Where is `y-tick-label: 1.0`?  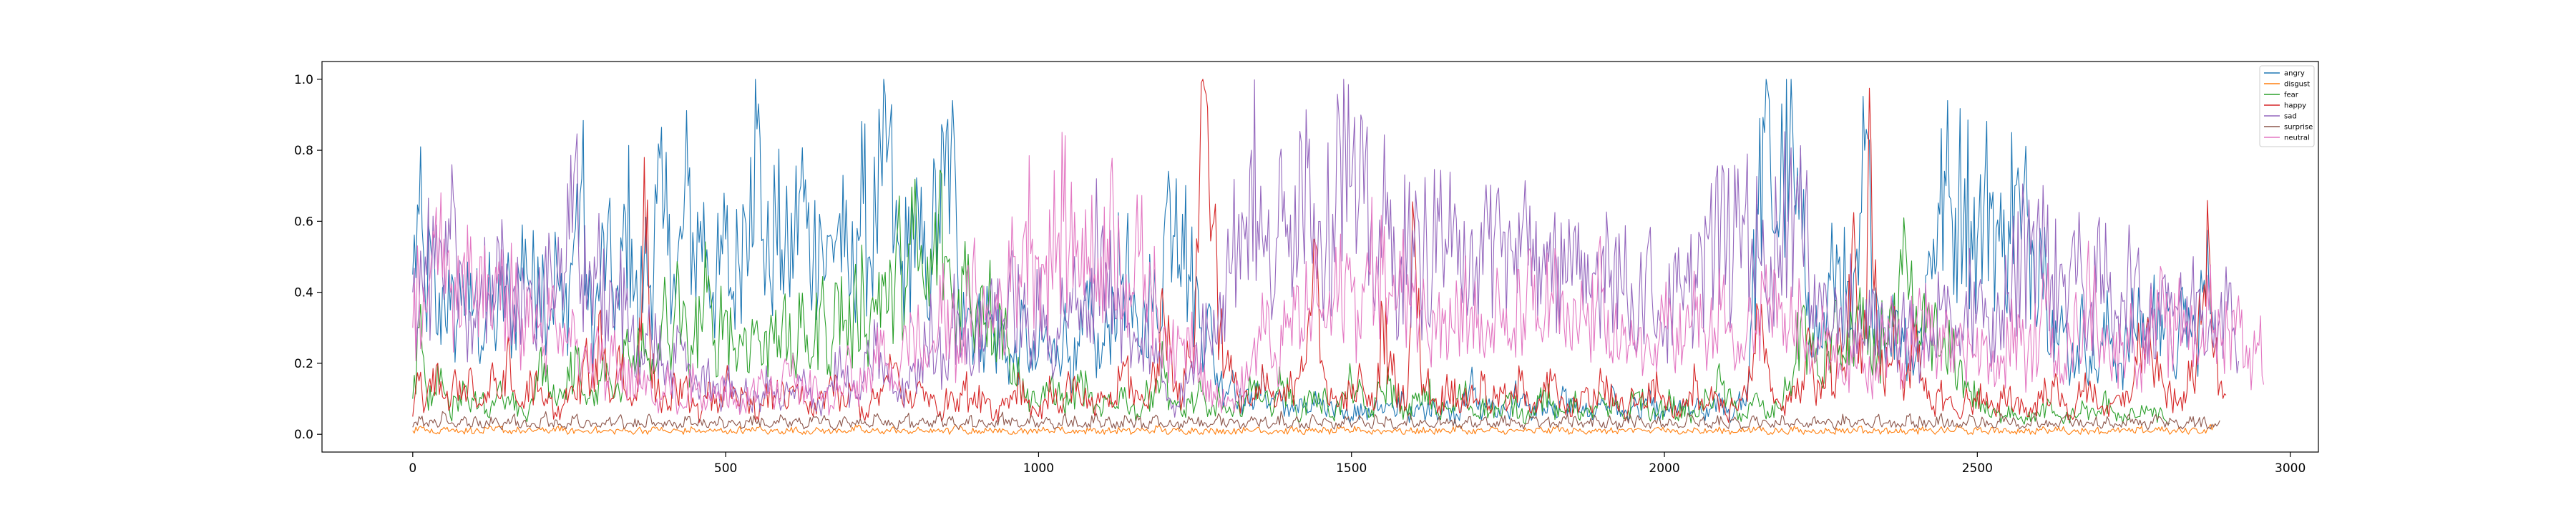 y-tick-label: 1.0 is located at coordinates (303, 80).